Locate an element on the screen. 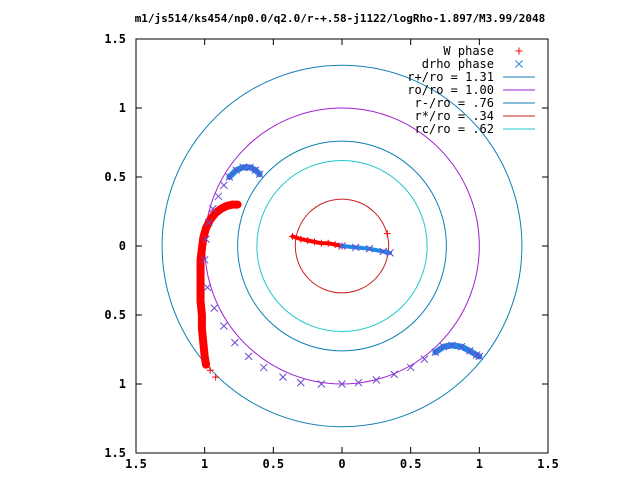 Image resolution: width=640 pixels, height=480 pixels. drho-trail-lower is located at coordinates (457, 351).